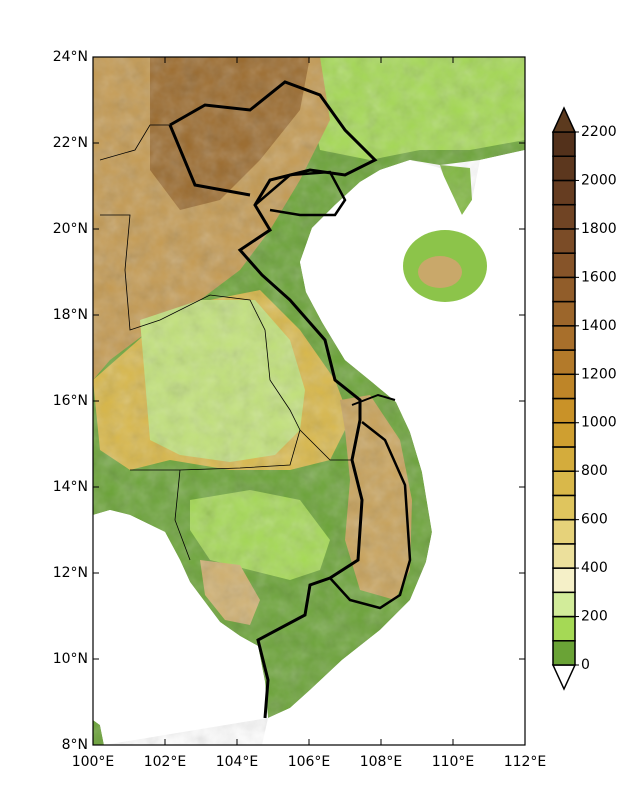  Describe the element at coordinates (594, 568) in the screenshot. I see `colorbar-tick-label: 400` at that location.